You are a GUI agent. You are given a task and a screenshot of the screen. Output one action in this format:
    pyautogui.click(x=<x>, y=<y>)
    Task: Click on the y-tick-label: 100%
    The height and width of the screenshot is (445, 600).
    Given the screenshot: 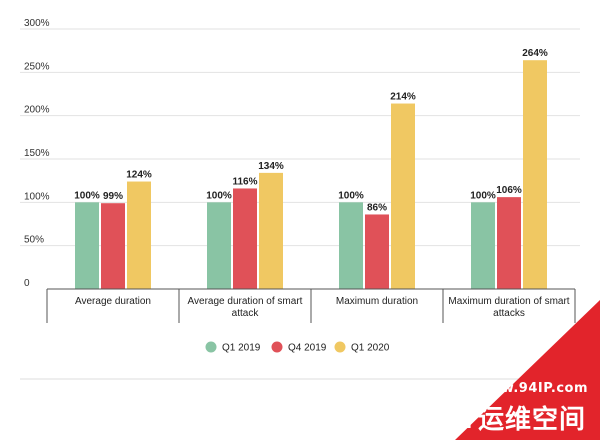 What is the action you would take?
    pyautogui.click(x=37, y=196)
    